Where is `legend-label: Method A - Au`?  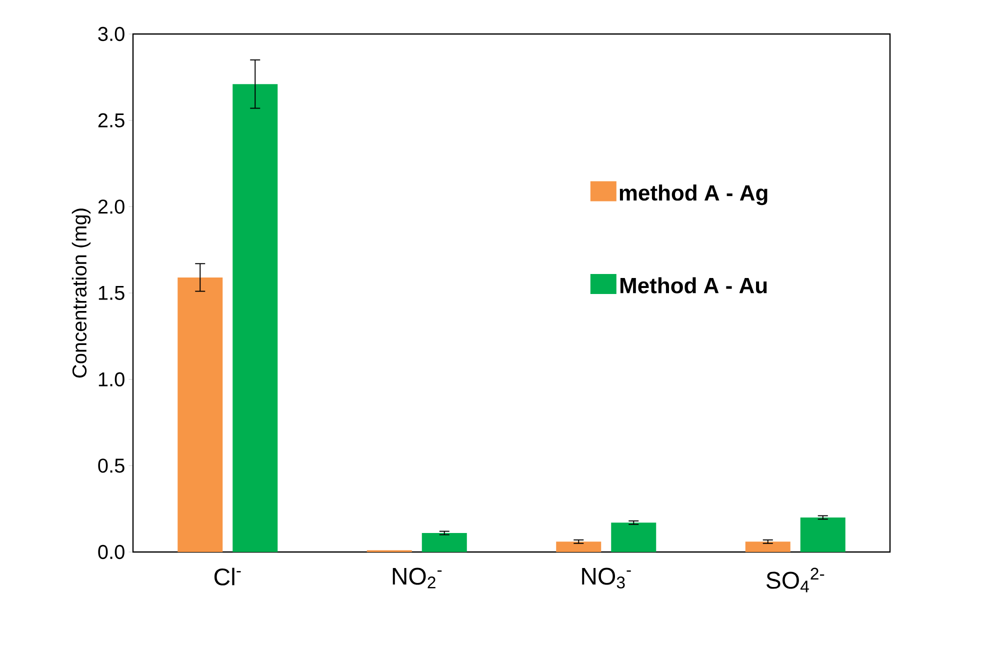 legend-label: Method A - Au is located at coordinates (693, 285).